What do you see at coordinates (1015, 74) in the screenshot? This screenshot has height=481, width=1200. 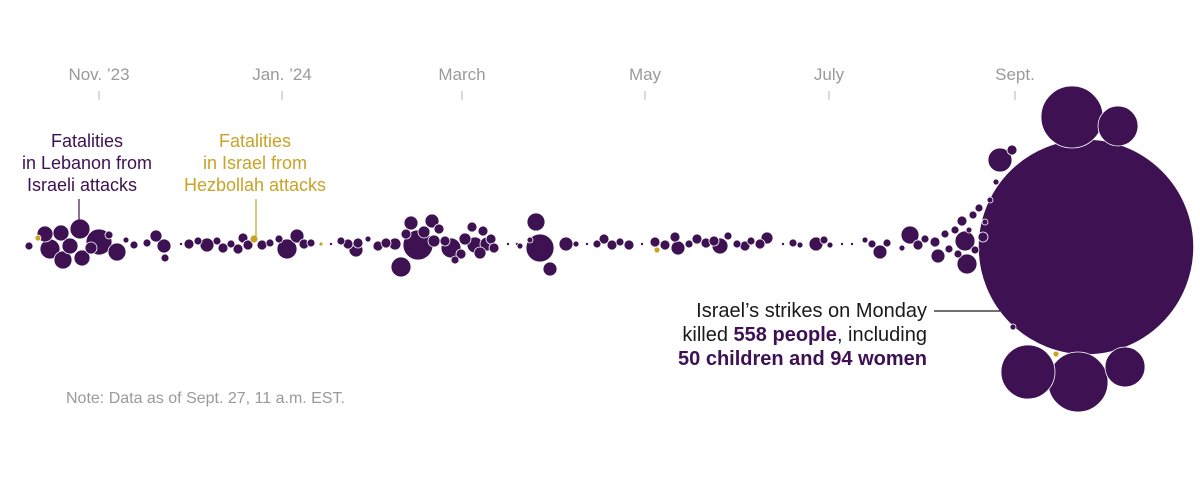 I see `tick-label-sept: Sept.` at bounding box center [1015, 74].